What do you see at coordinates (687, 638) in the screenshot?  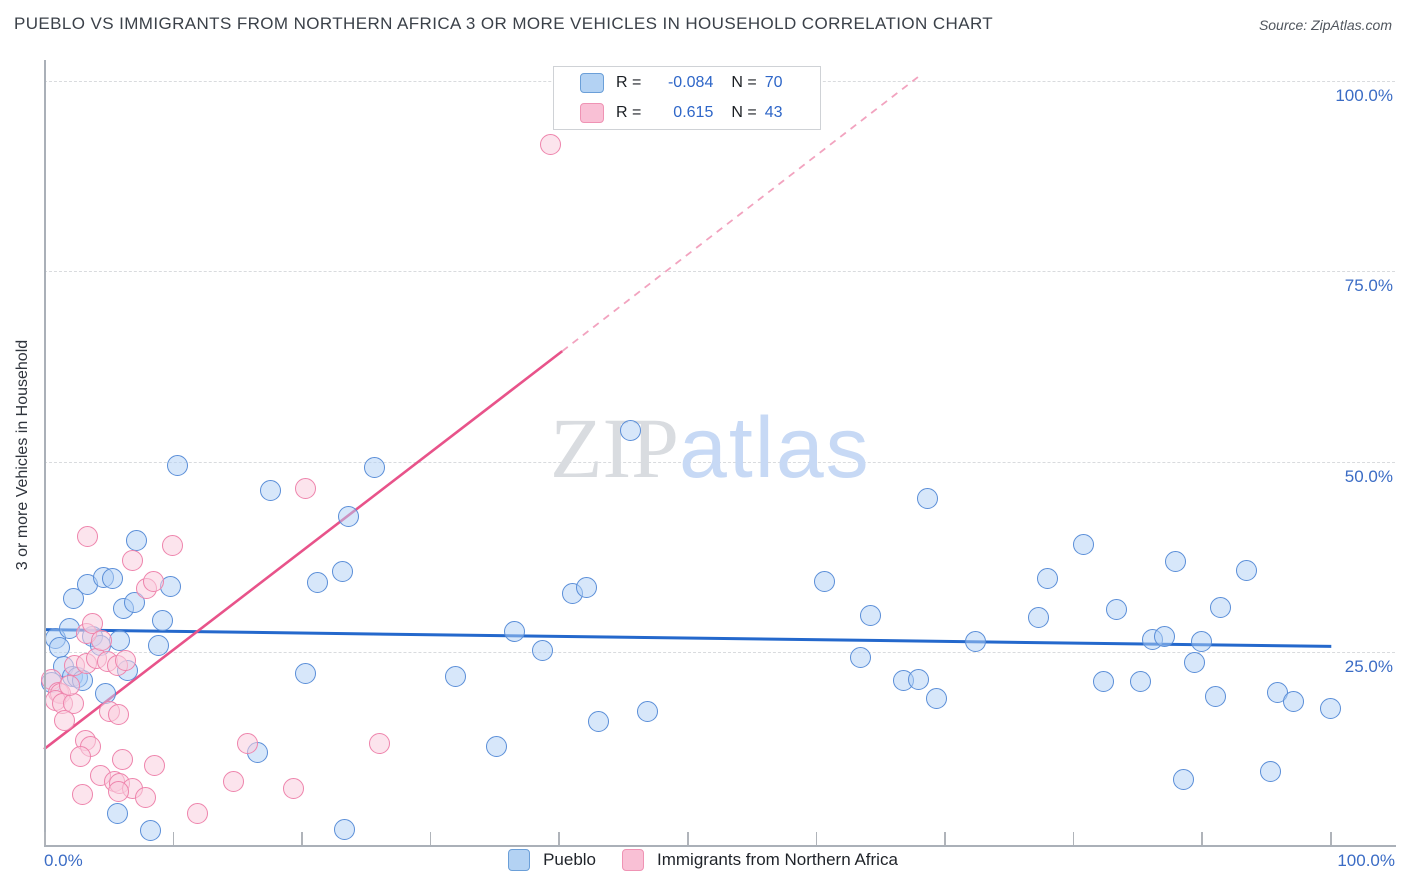 I see `trend-line-pueblo` at bounding box center [687, 638].